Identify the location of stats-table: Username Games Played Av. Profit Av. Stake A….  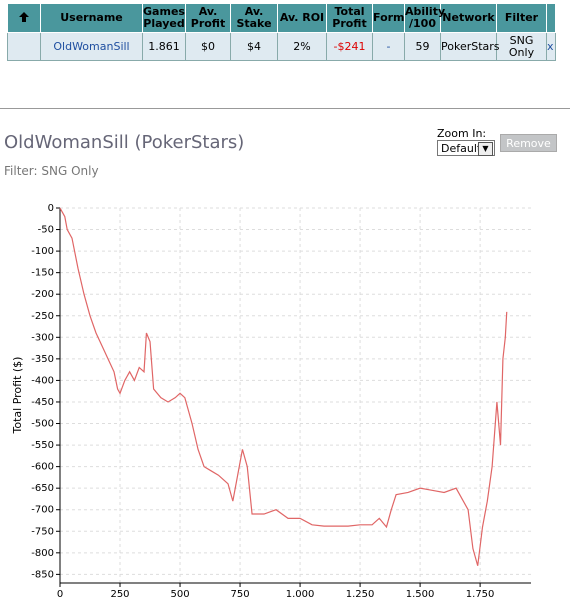
(281, 32).